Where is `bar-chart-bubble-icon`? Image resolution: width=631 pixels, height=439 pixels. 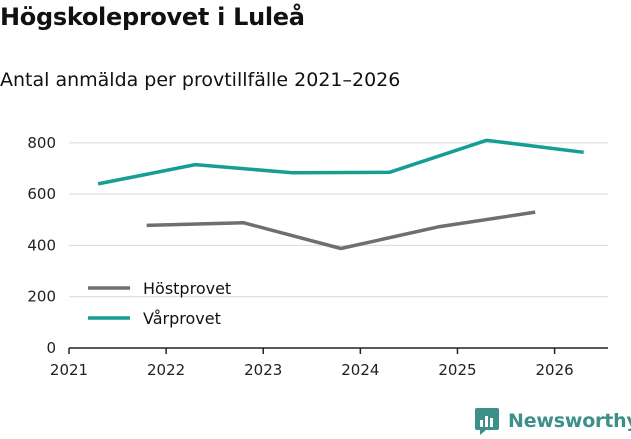 bar-chart-bubble-icon is located at coordinates (487, 421).